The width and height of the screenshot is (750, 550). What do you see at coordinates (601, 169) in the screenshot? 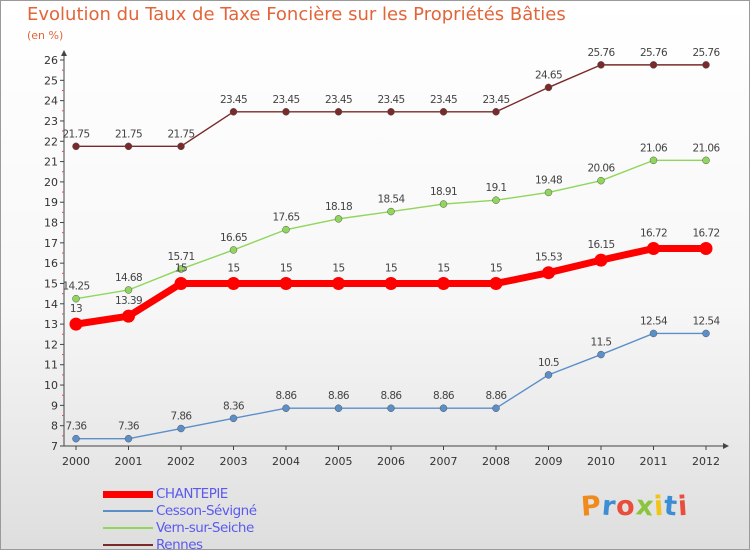
I see `data-label: 20.06` at bounding box center [601, 169].